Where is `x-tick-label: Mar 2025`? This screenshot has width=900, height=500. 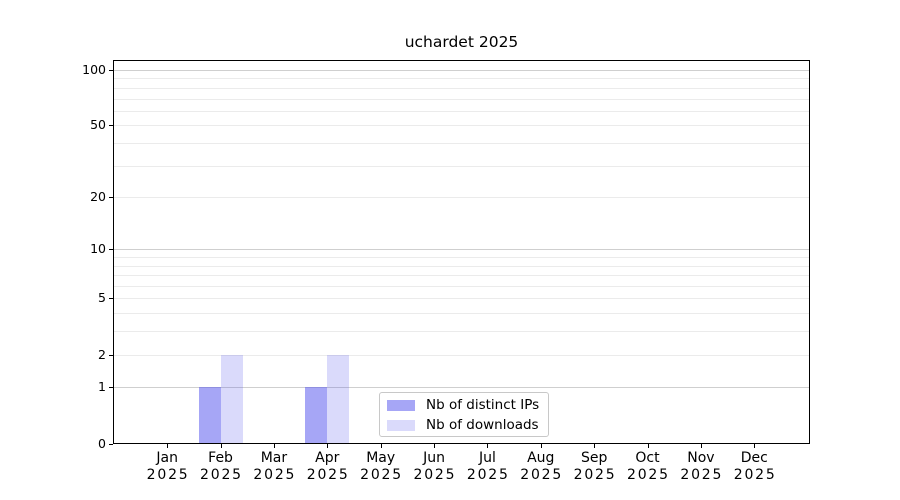 x-tick-label: Mar 2025 is located at coordinates (274, 466).